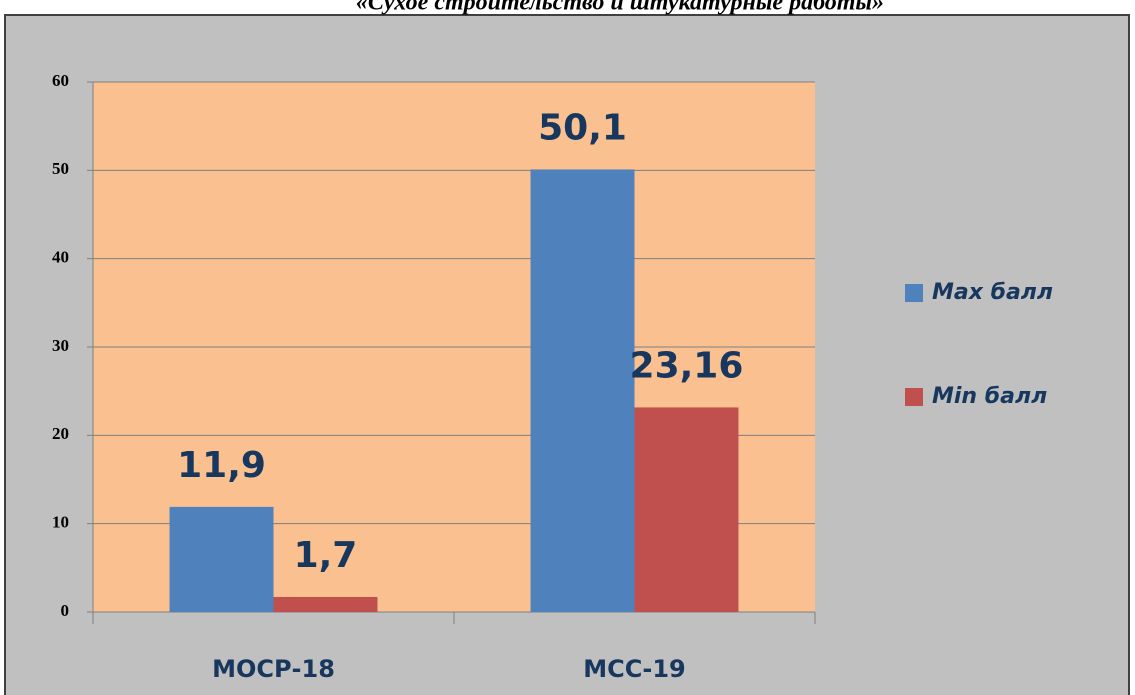  What do you see at coordinates (60, 345) in the screenshot?
I see `y-tick-label: 30` at bounding box center [60, 345].